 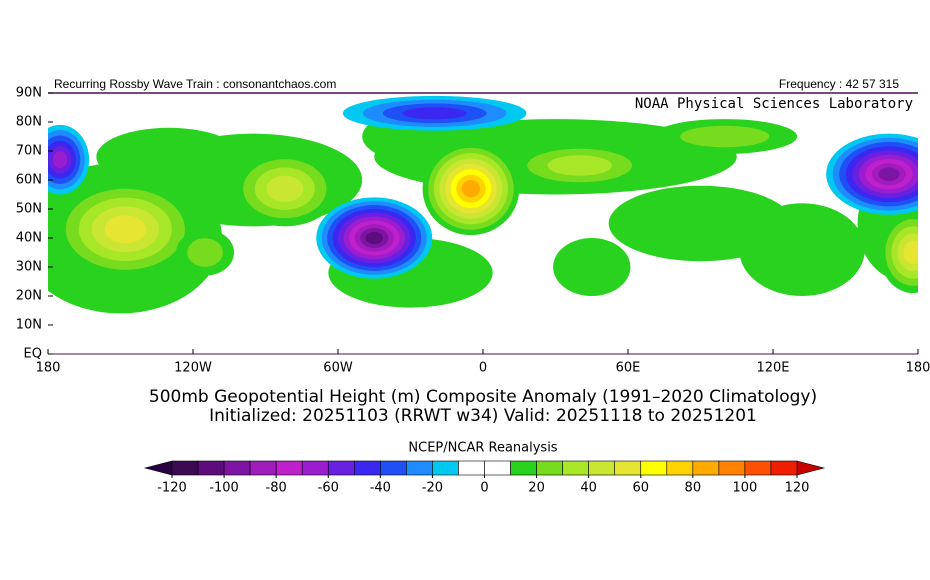 I want to click on lon-label: 120E, so click(x=772, y=368).